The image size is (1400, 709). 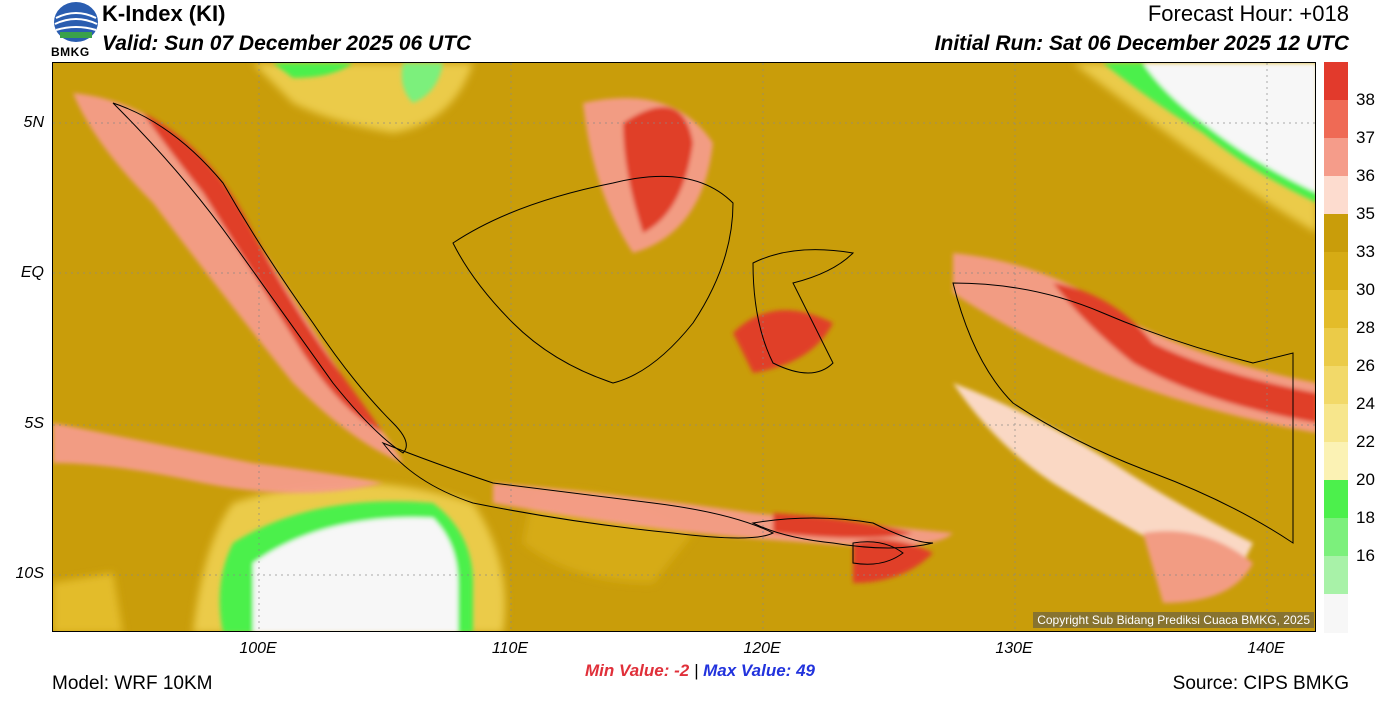 What do you see at coordinates (1260, 683) in the screenshot?
I see `source-label: Source: CIPS BMKG` at bounding box center [1260, 683].